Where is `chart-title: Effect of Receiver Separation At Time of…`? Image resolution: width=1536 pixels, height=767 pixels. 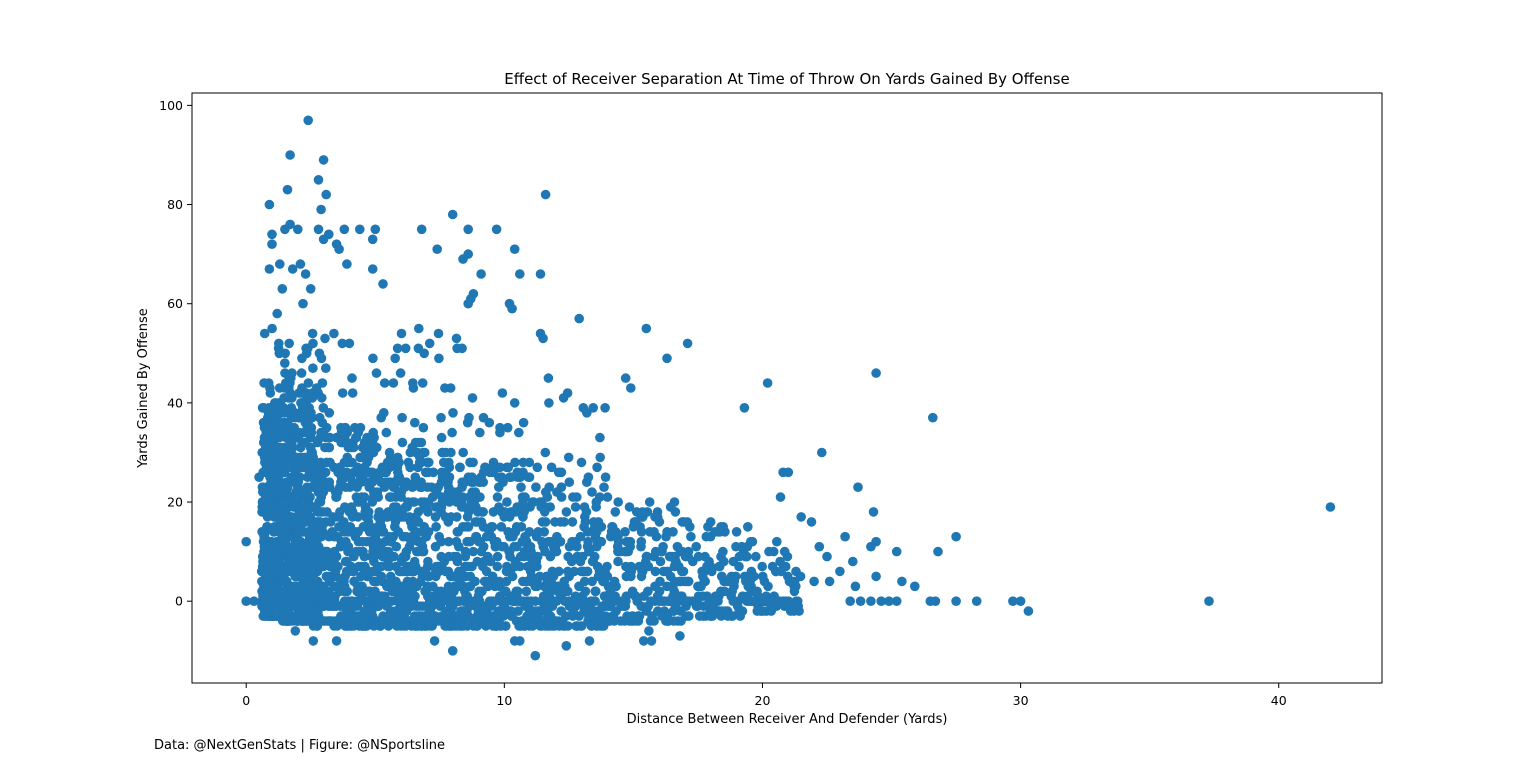 chart-title: Effect of Receiver Separation At Time of… is located at coordinates (786, 79).